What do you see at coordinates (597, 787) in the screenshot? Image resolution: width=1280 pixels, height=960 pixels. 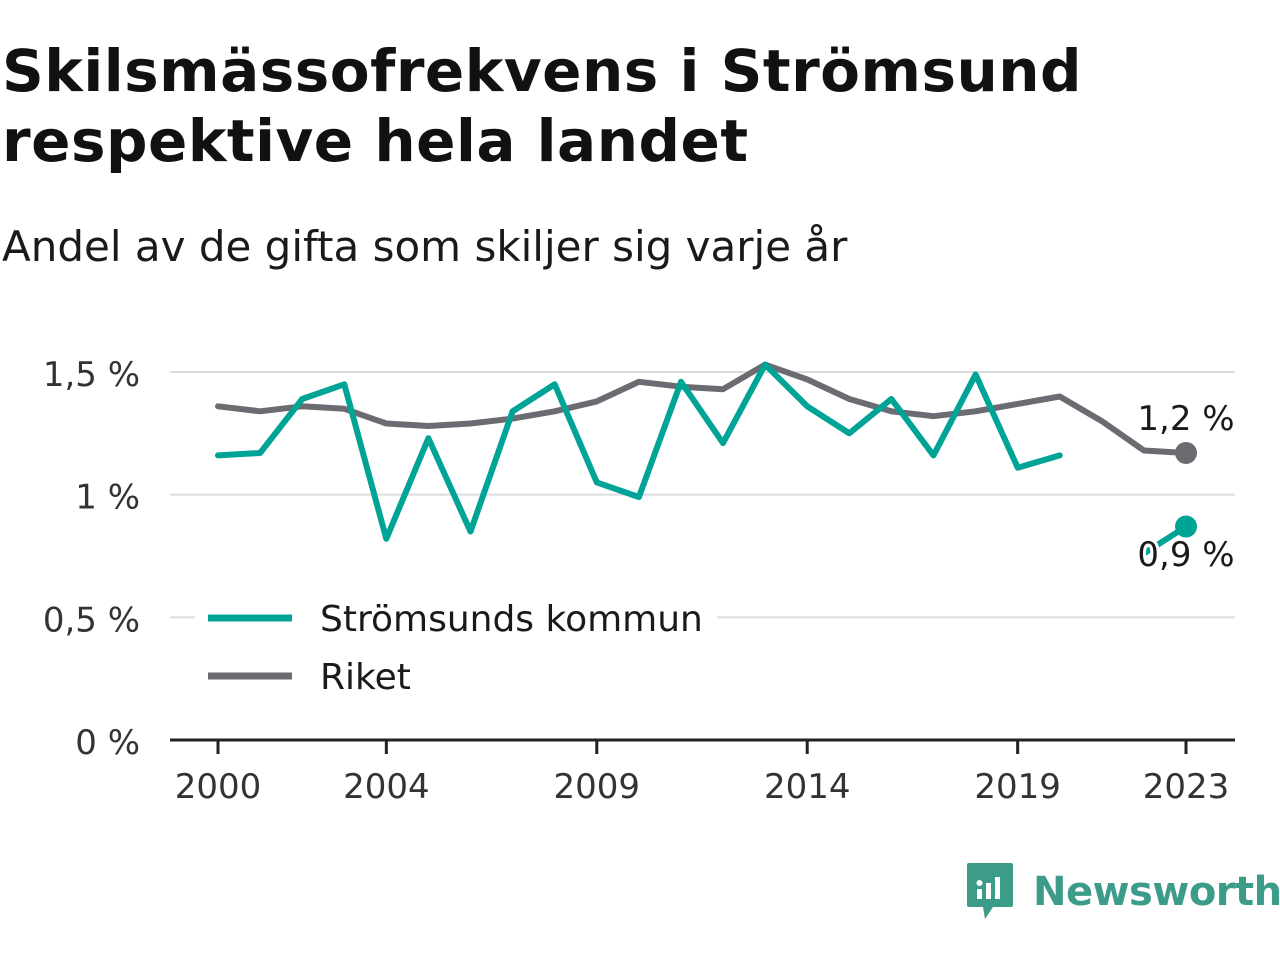 I see `x-tick-label: 2009` at bounding box center [597, 787].